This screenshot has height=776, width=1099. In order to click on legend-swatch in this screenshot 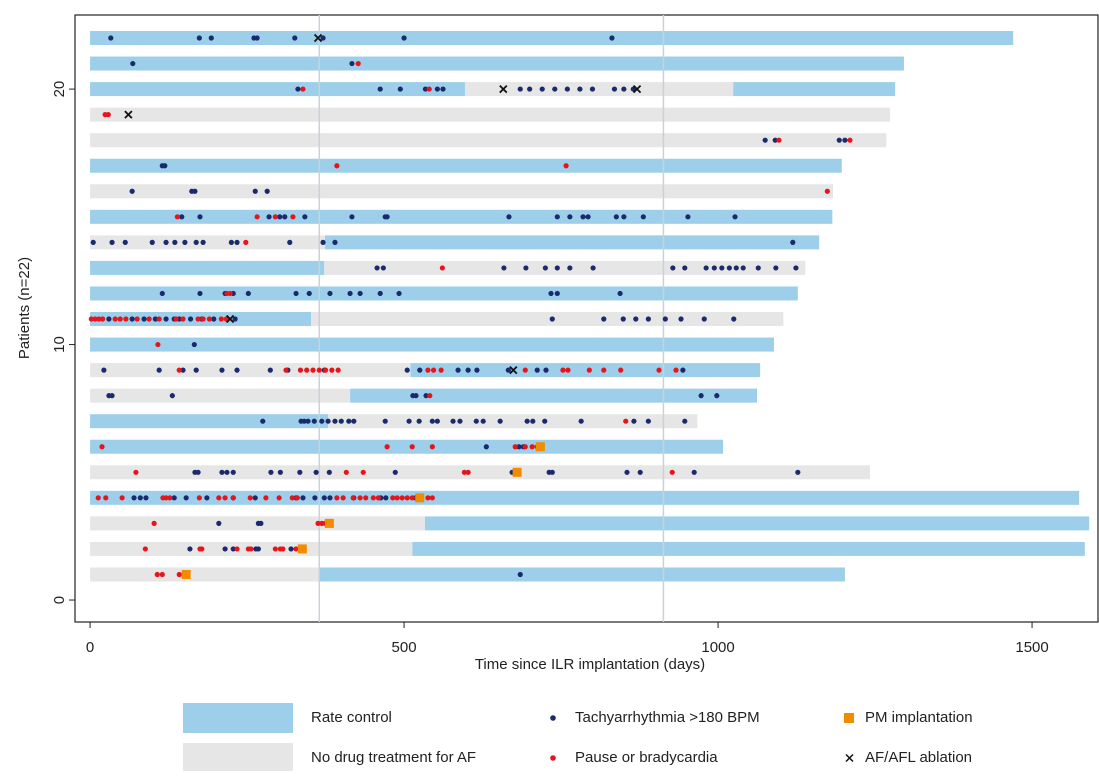, I will do `click(238, 758)`.